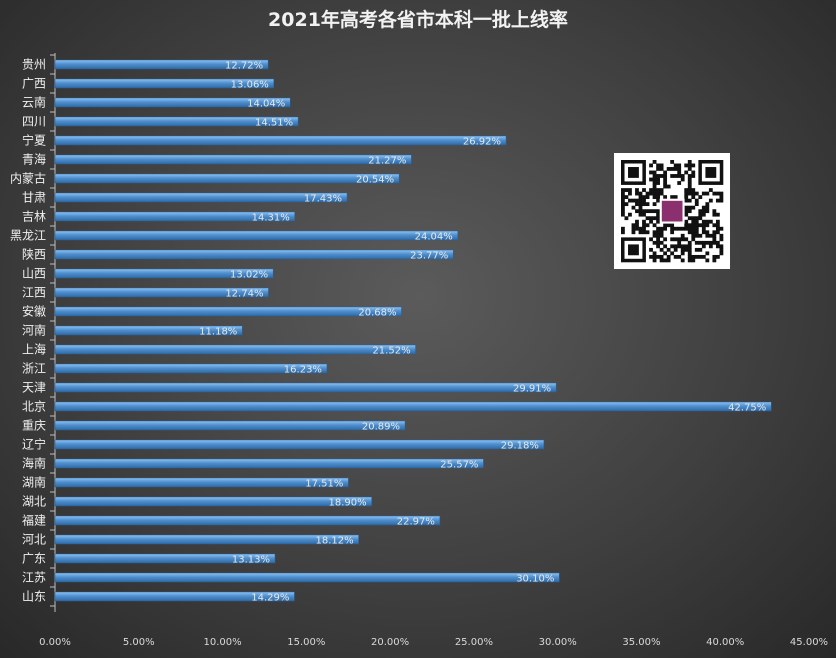  What do you see at coordinates (218, 332) in the screenshot?
I see `data-label: 11.18%` at bounding box center [218, 332].